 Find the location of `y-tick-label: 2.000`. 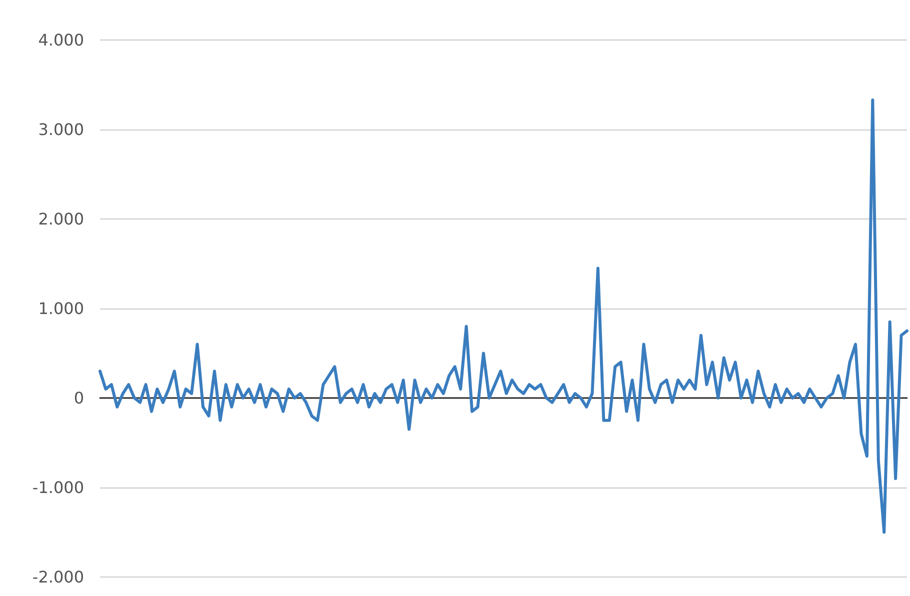

y-tick-label: 2.000 is located at coordinates (61, 219).